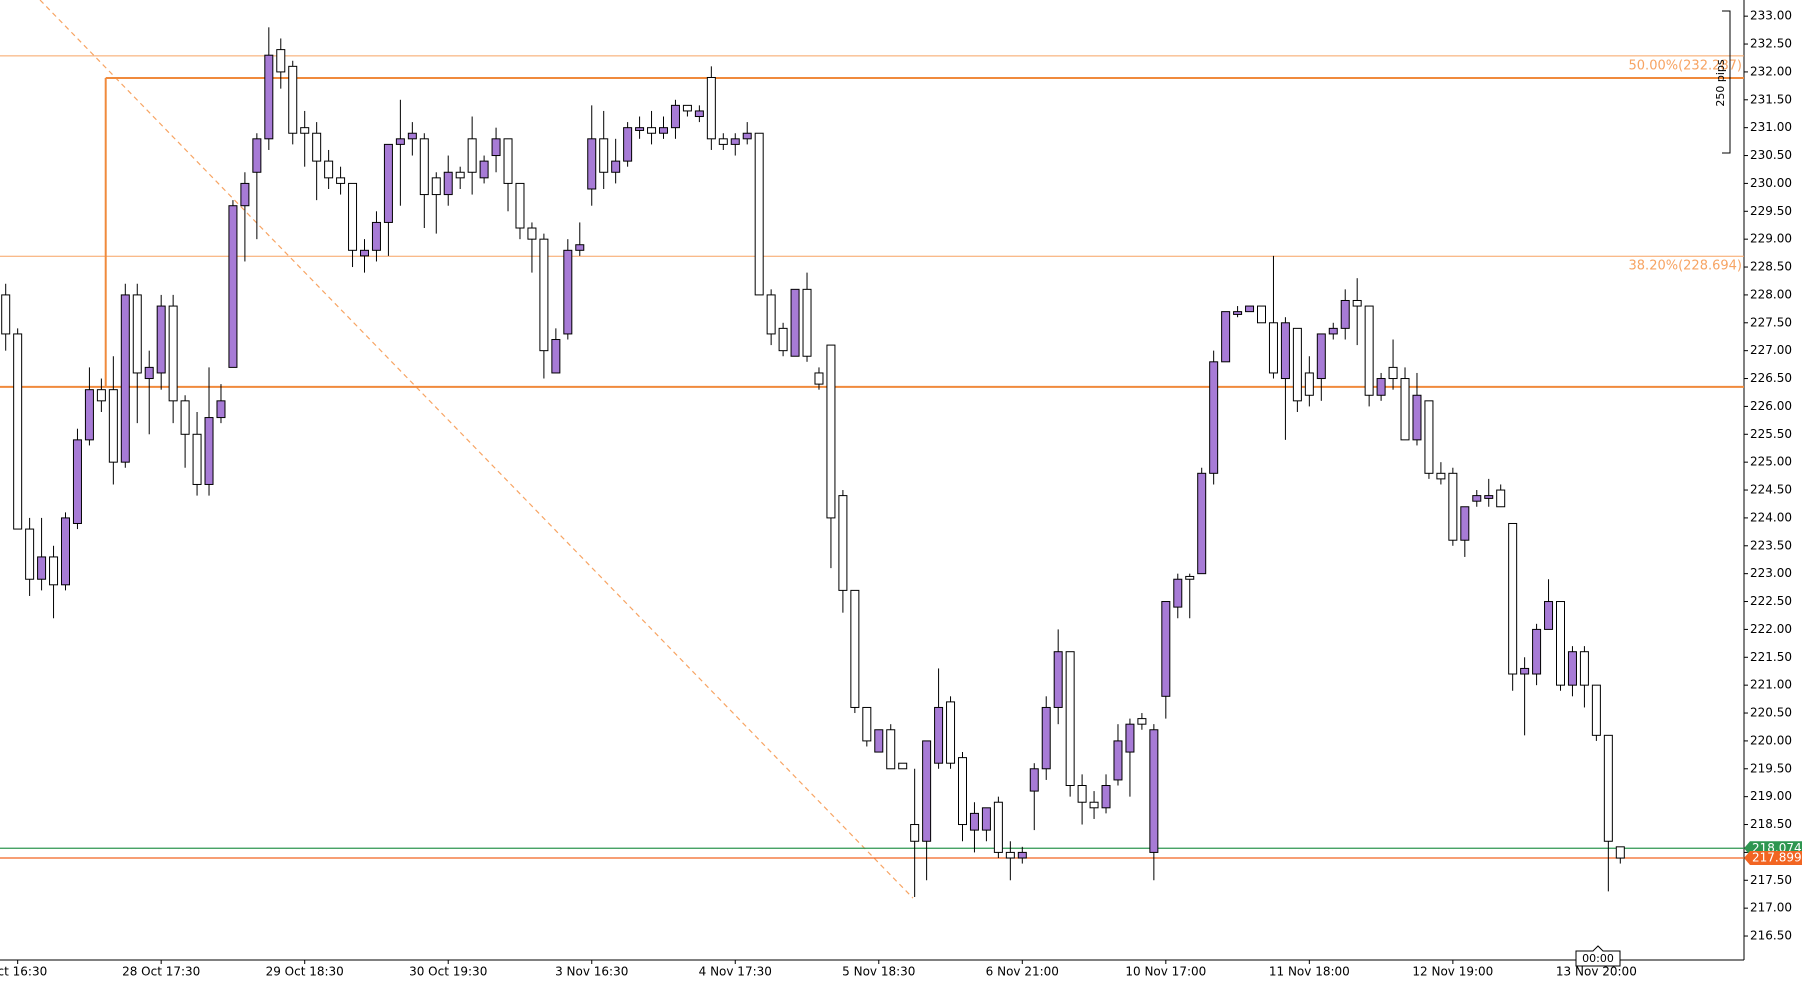  I want to click on y-tick-label: 224.50, so click(1771, 490).